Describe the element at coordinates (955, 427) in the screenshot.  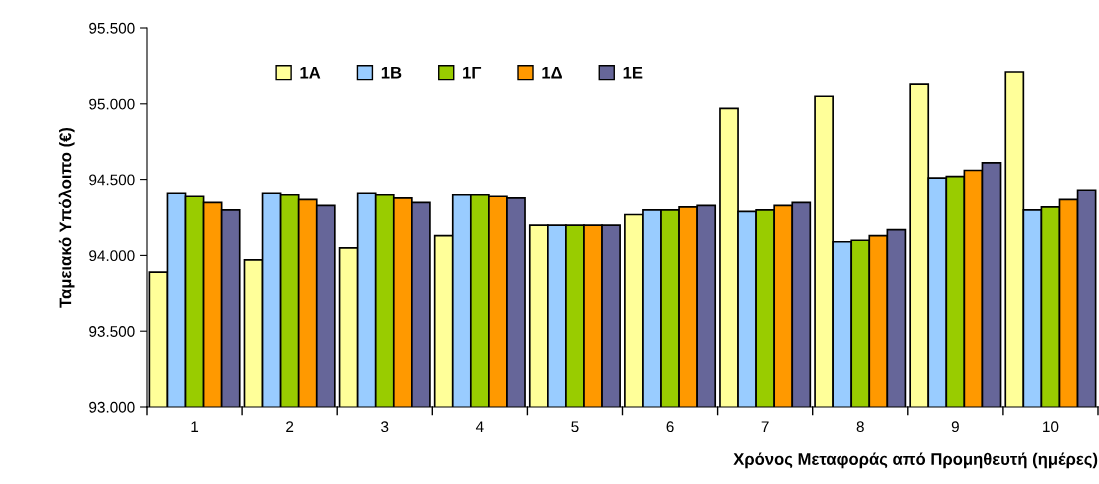
I see `x-tick-label: 9` at that location.